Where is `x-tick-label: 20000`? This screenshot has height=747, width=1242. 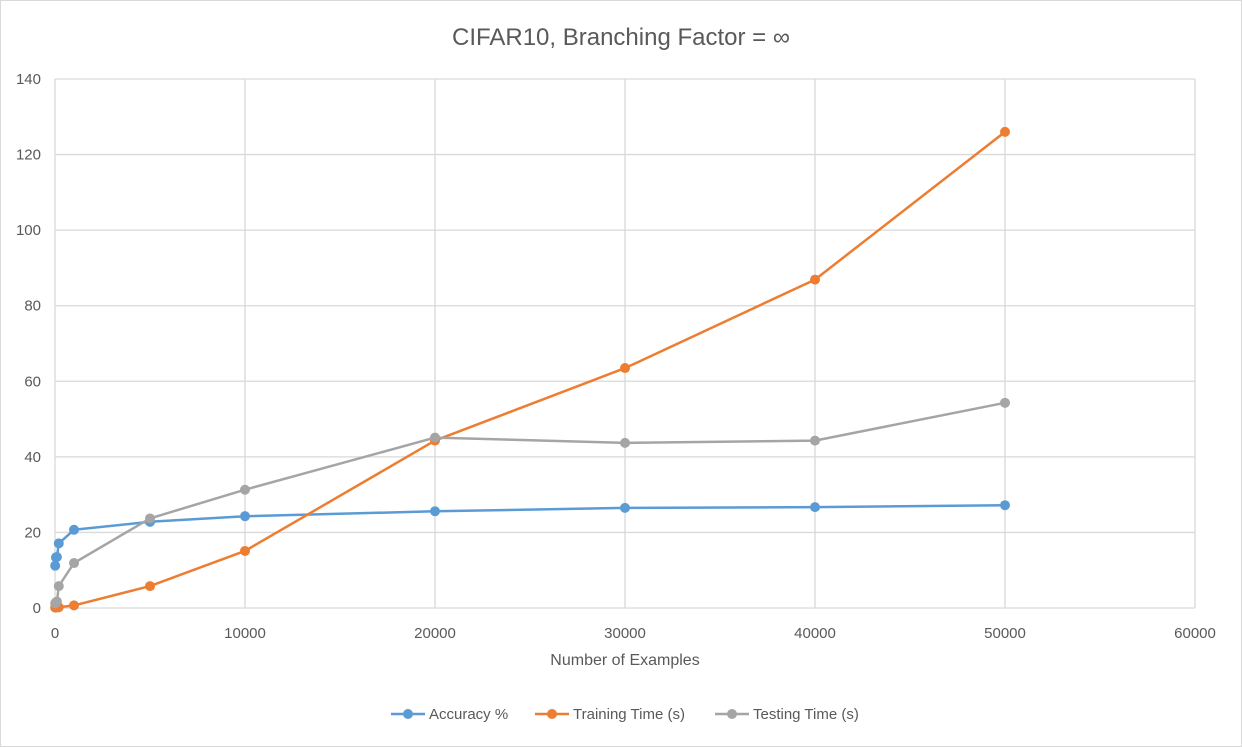
x-tick-label: 20000 is located at coordinates (435, 633).